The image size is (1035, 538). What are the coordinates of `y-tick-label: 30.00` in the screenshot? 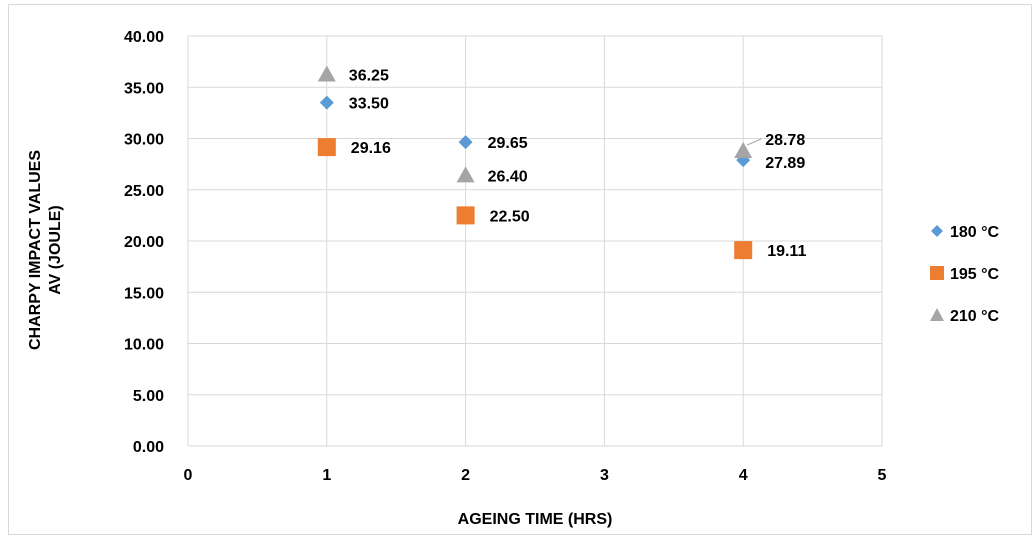 It's located at (144, 140).